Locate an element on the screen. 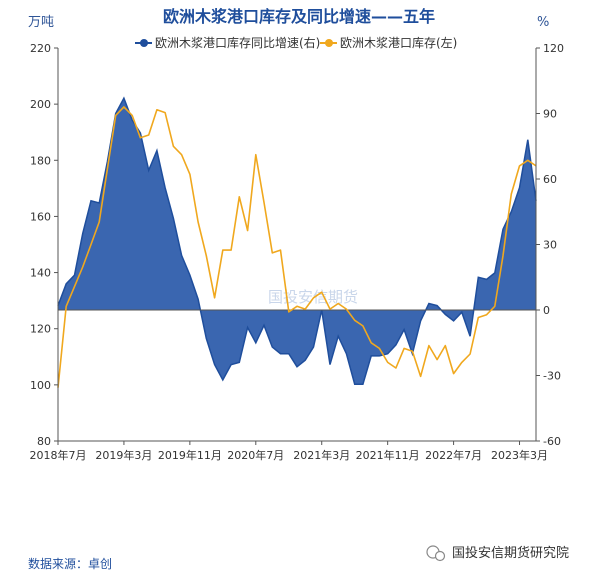 This screenshot has height=579, width=599. left-tick-label: 200 is located at coordinates (40, 104).